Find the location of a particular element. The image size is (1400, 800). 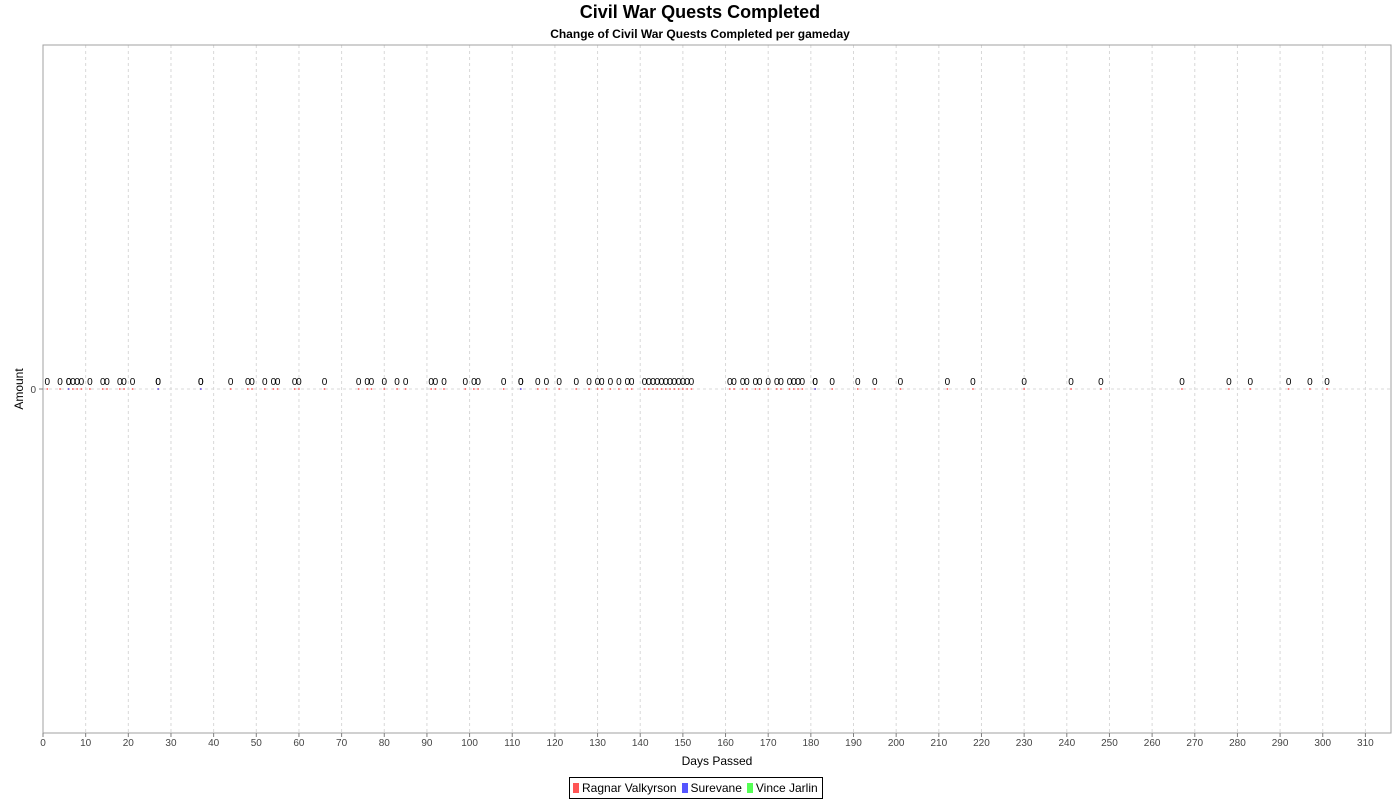

x-tick-label: 0 is located at coordinates (43, 743).